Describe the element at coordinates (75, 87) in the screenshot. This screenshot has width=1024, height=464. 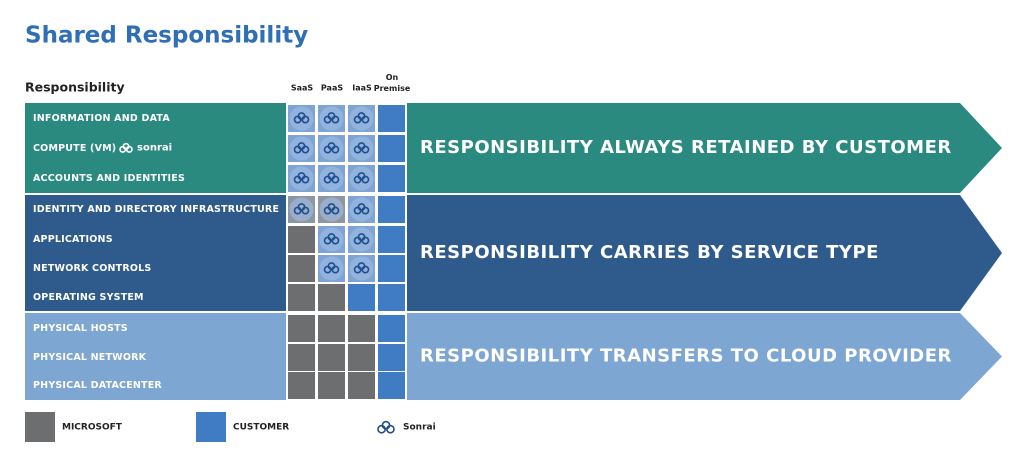
I see `header: Responsibility` at that location.